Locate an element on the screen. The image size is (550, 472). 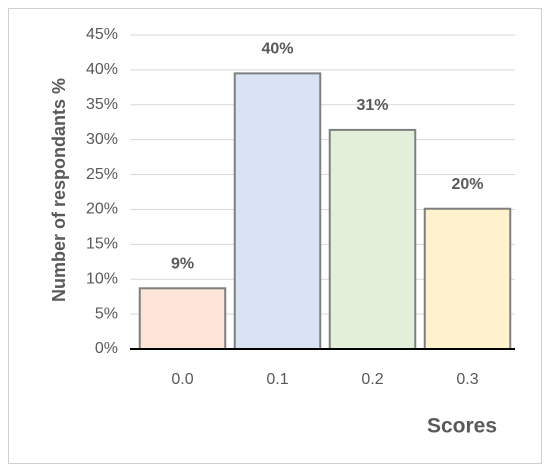
x-tick-label: 0.0 is located at coordinates (182, 379).